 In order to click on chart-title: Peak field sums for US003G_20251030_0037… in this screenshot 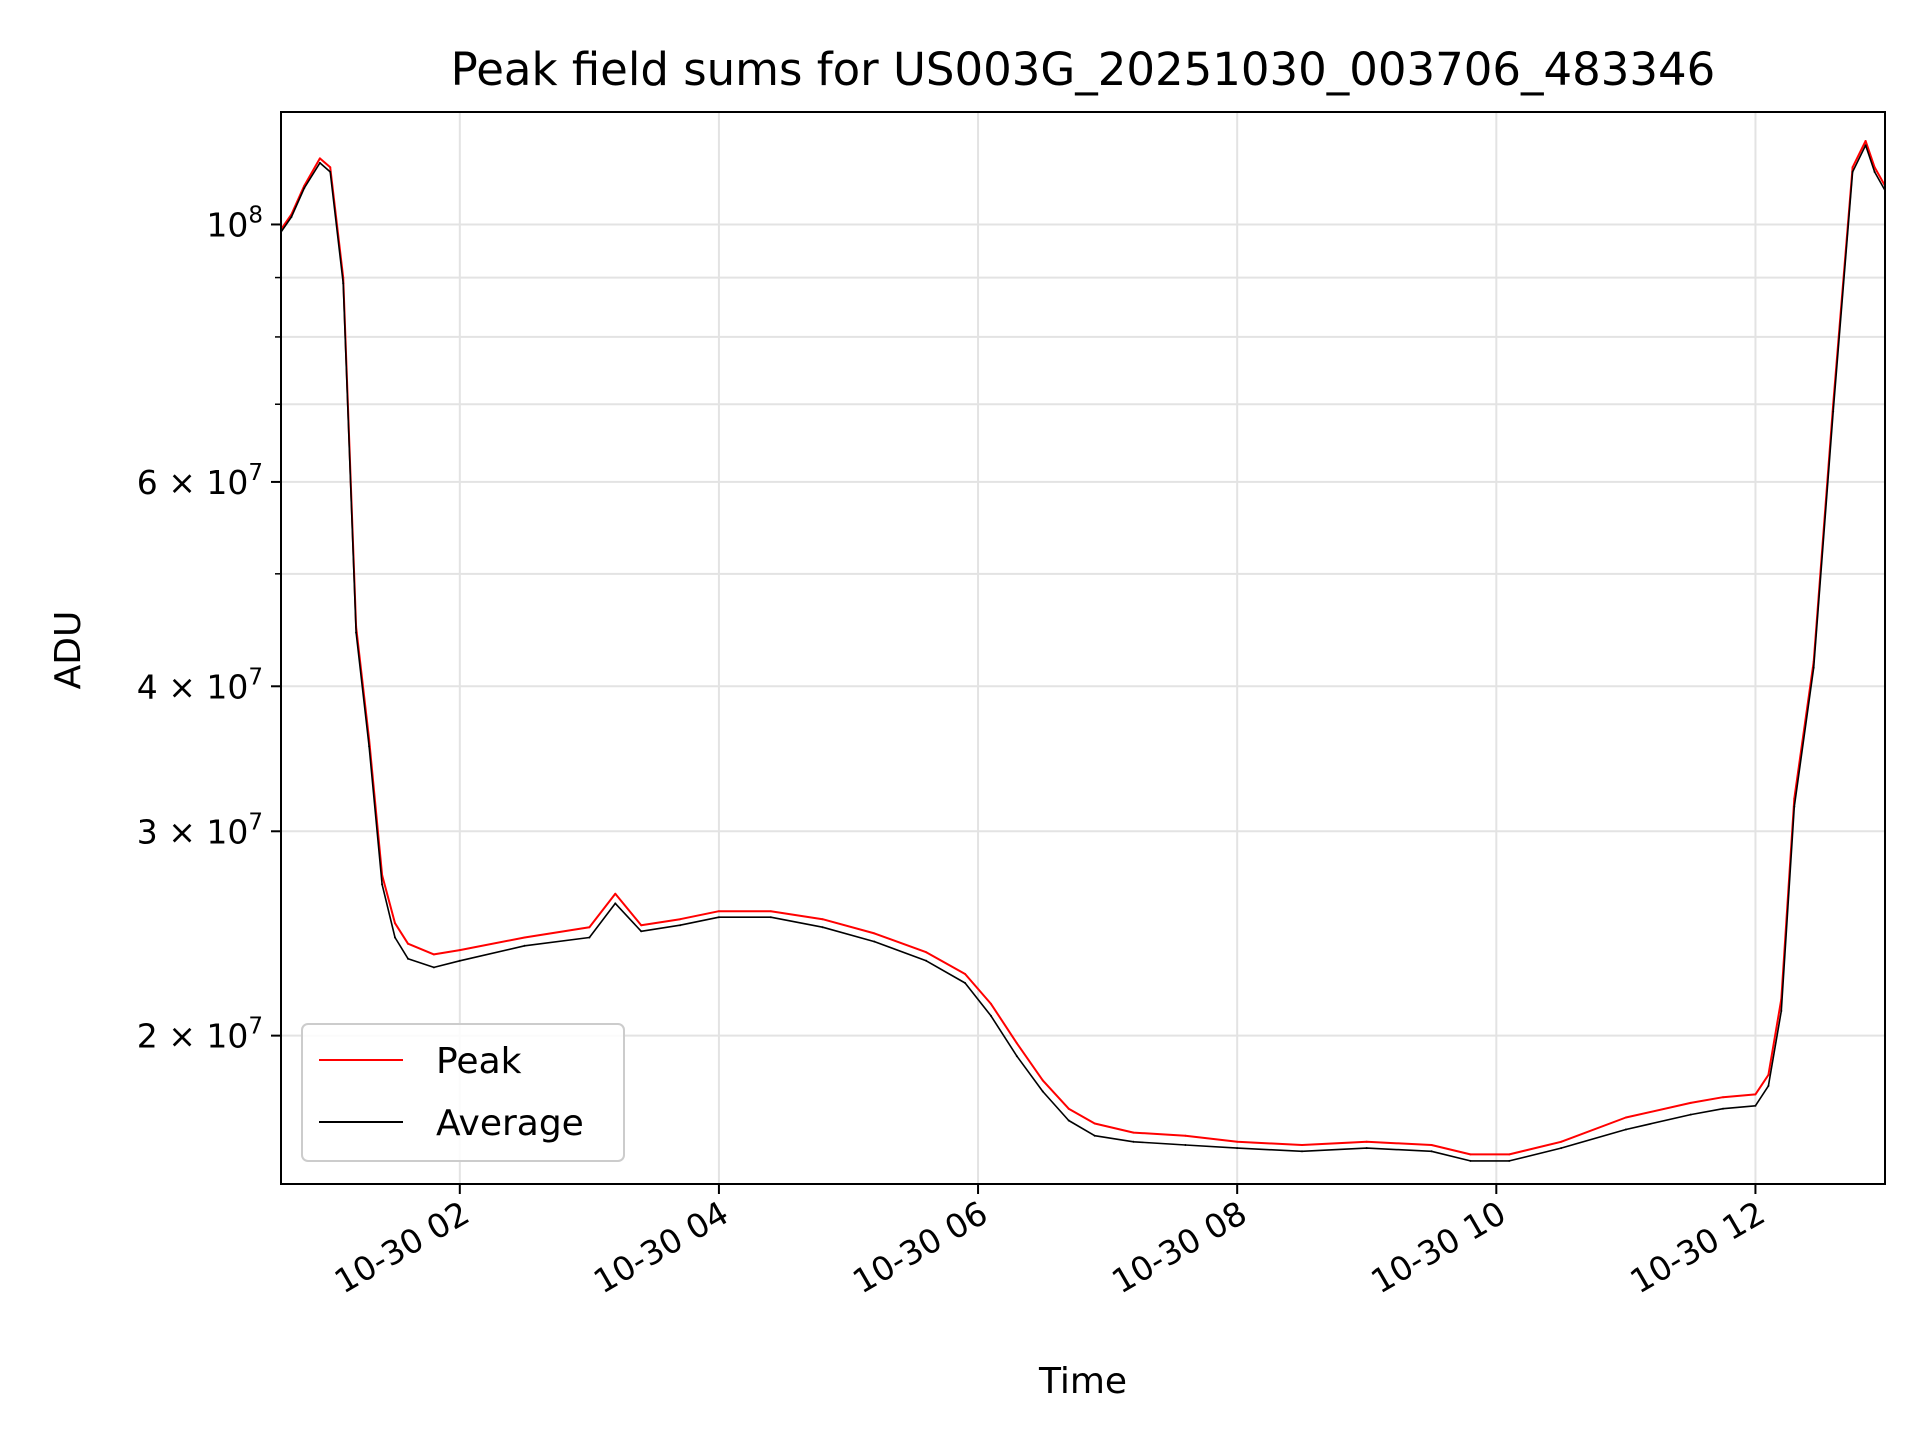, I will do `click(1083, 69)`.